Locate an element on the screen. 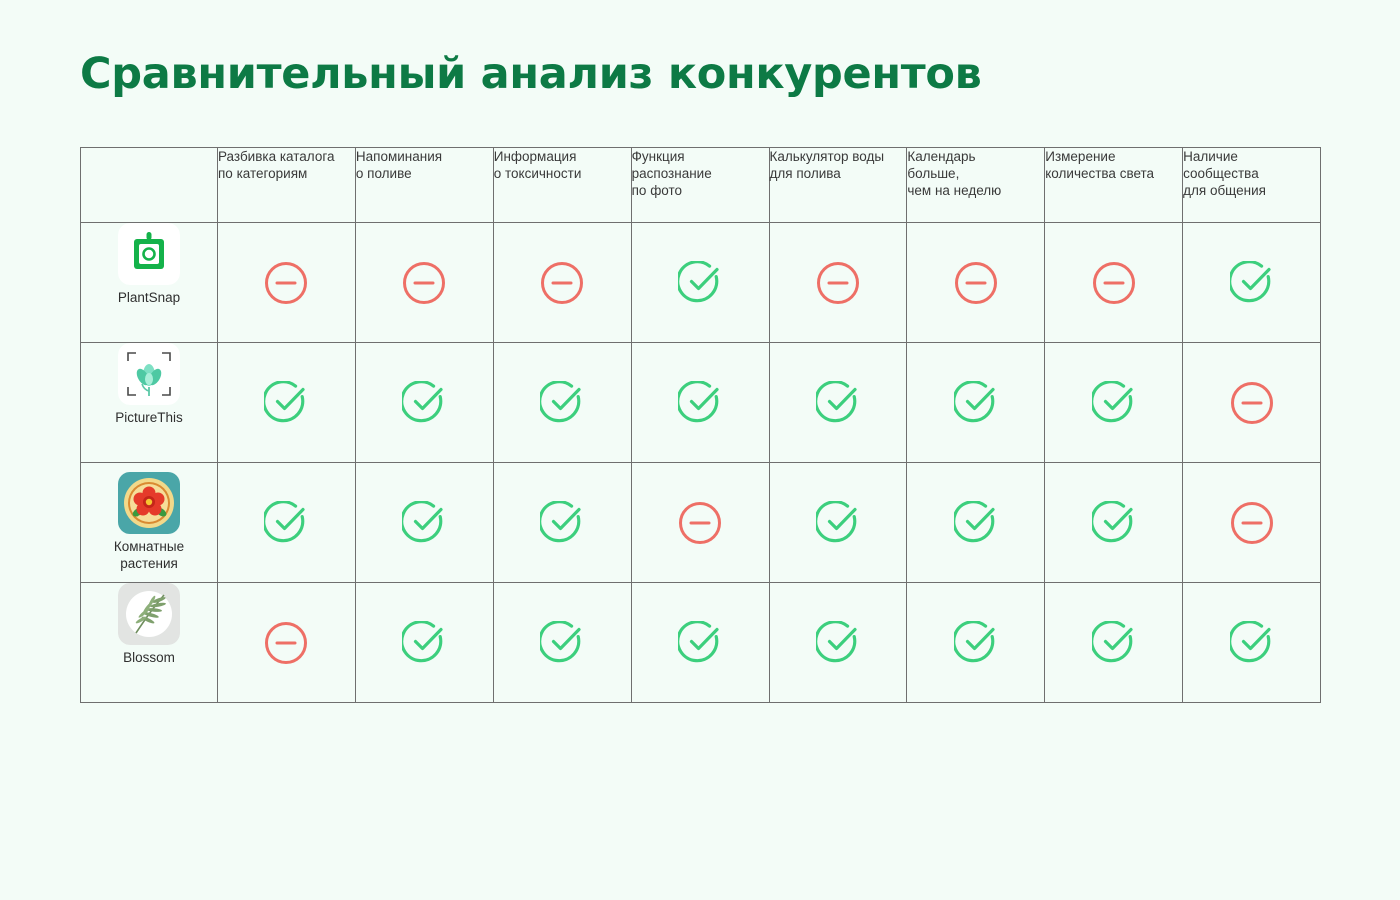 The height and width of the screenshot is (900, 1400). app-name: Комнатные растения is located at coordinates (149, 555).